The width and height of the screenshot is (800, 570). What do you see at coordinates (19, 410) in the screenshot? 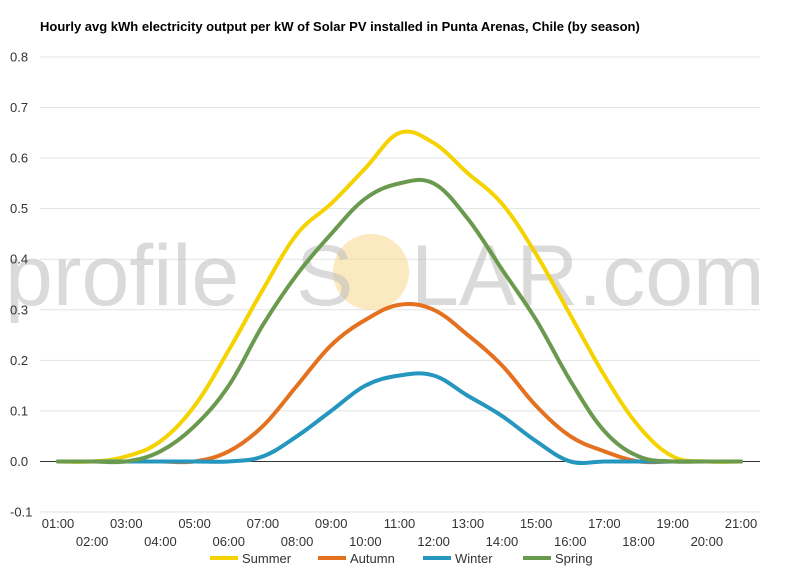
I see `y-tick-label: 0.1` at bounding box center [19, 410].